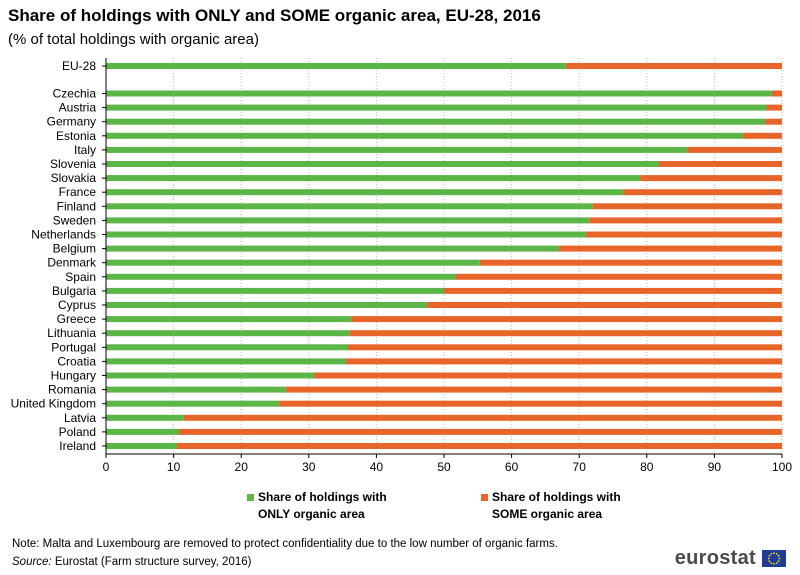 Image resolution: width=800 pixels, height=575 pixels. I want to click on bar-some-poland, so click(480, 431).